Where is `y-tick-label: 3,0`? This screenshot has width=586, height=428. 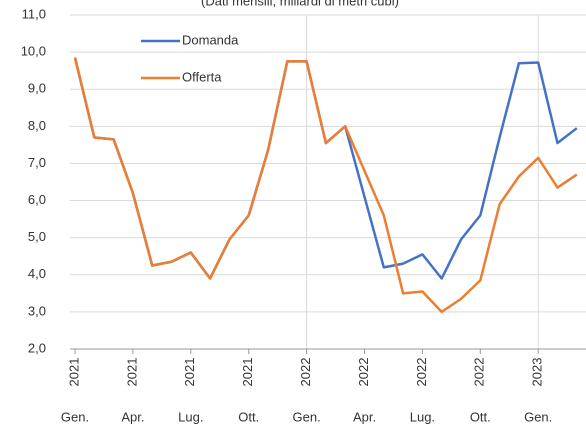 y-tick-label: 3,0 is located at coordinates (37, 310).